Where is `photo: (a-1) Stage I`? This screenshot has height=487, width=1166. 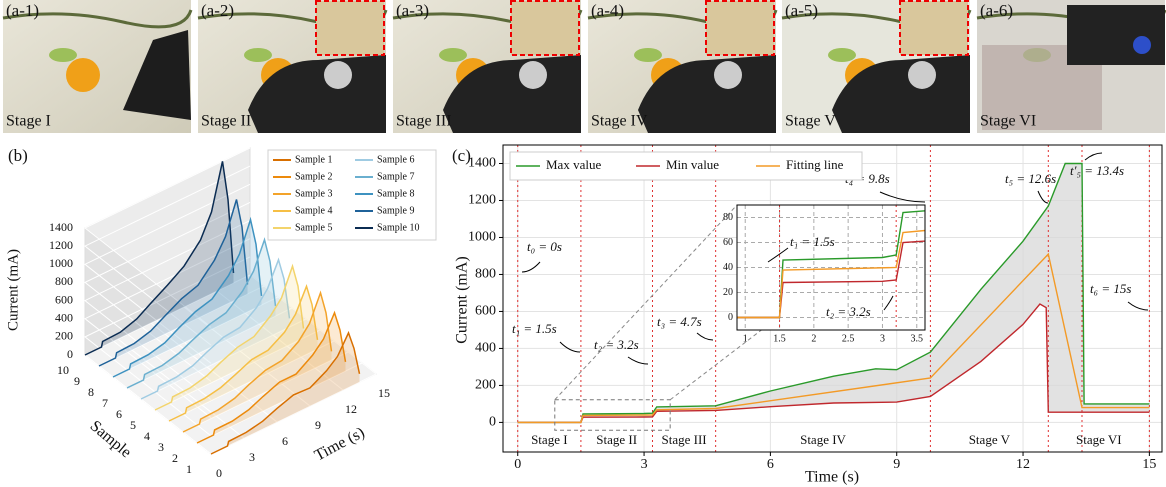
photo: (a-1) Stage I is located at coordinates (97, 66).